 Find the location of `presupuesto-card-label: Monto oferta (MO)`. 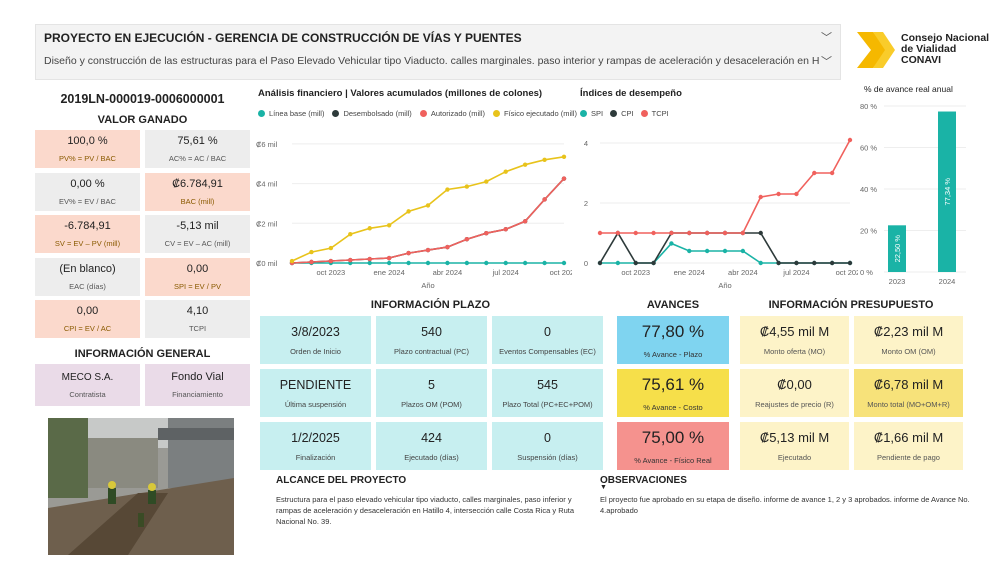

presupuesto-card-label: Monto oferta (MO) is located at coordinates (794, 351).